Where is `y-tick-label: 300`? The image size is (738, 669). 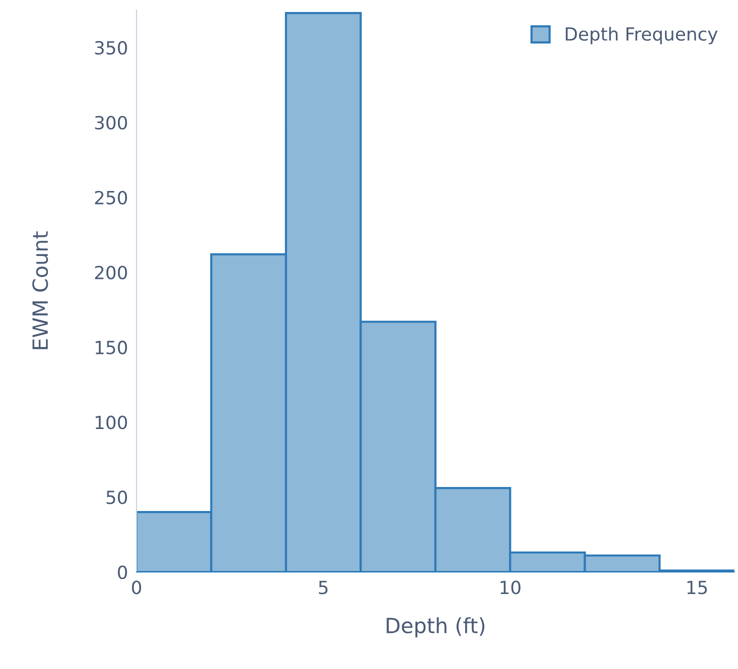
y-tick-label: 300 is located at coordinates (111, 123).